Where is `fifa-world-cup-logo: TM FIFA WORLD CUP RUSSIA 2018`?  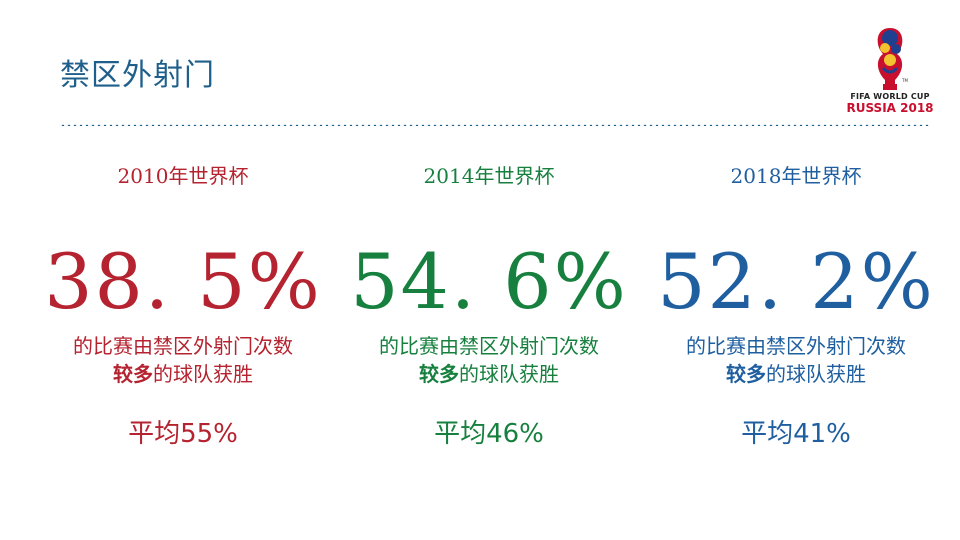 fifa-world-cup-logo: TM FIFA WORLD CUP RUSSIA 2018 is located at coordinates (890, 70).